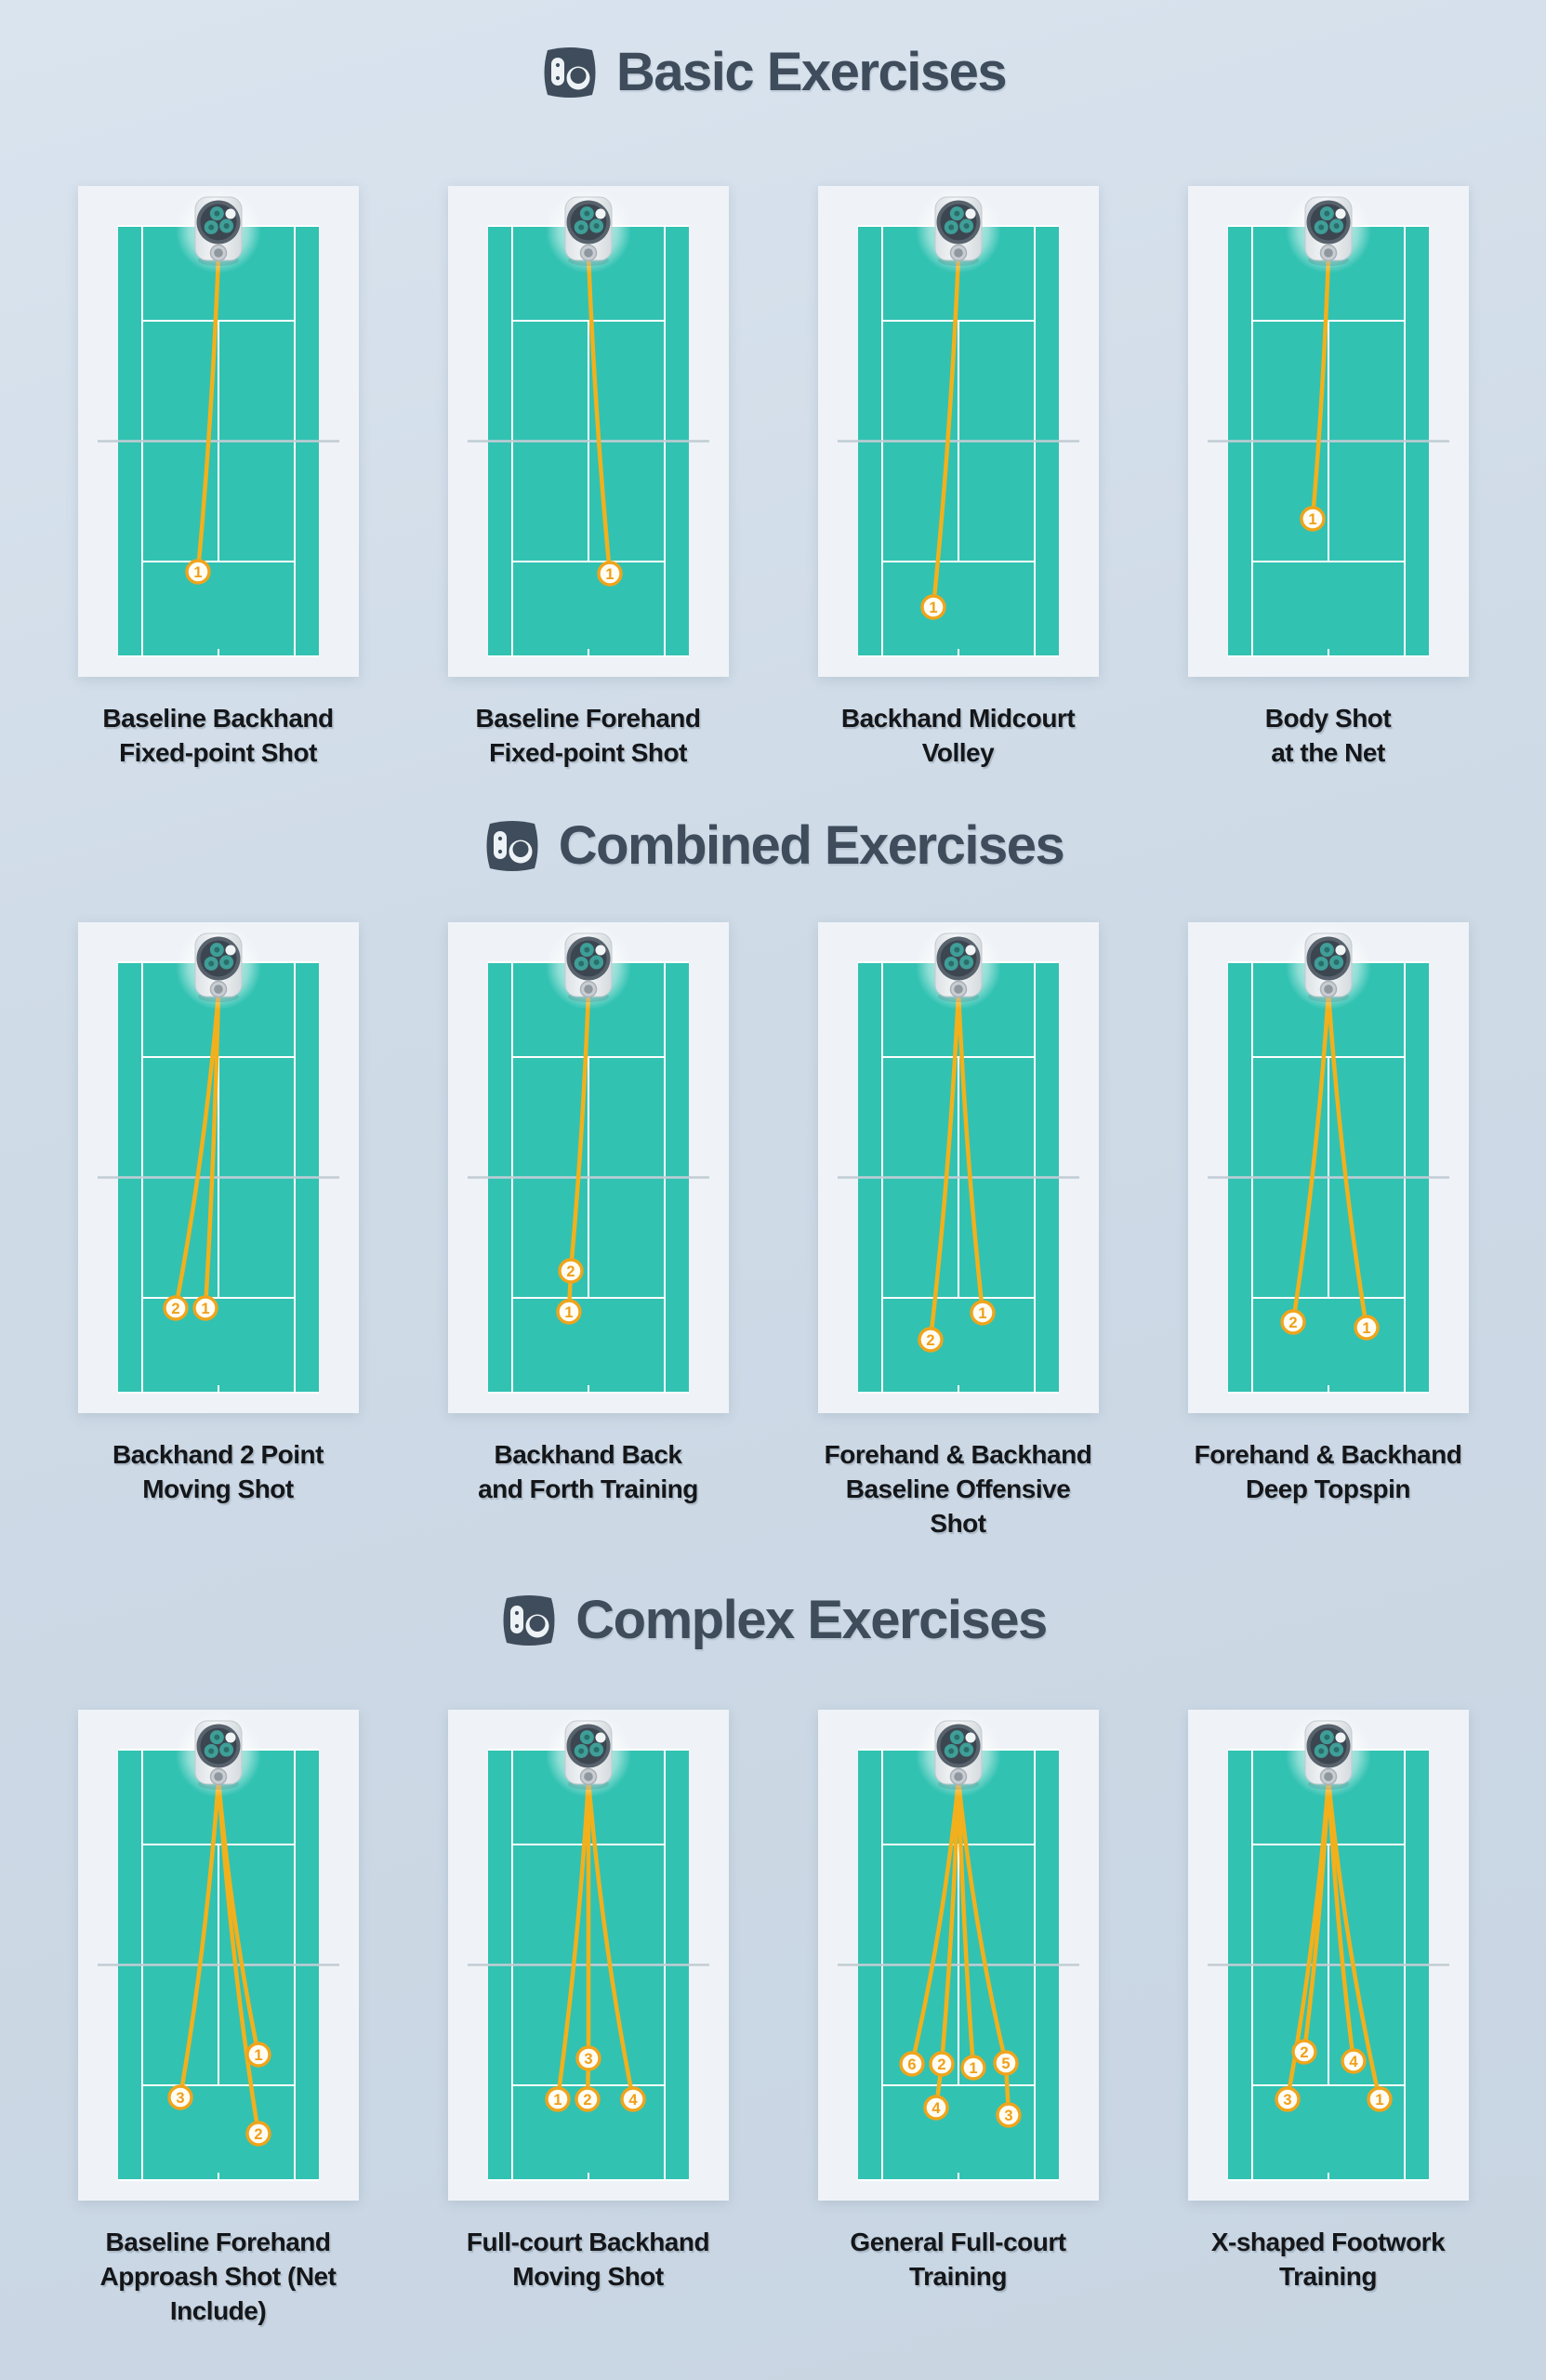 The image size is (1546, 2380). I want to click on court-label-line2: Fixed-point Shot, so click(588, 752).